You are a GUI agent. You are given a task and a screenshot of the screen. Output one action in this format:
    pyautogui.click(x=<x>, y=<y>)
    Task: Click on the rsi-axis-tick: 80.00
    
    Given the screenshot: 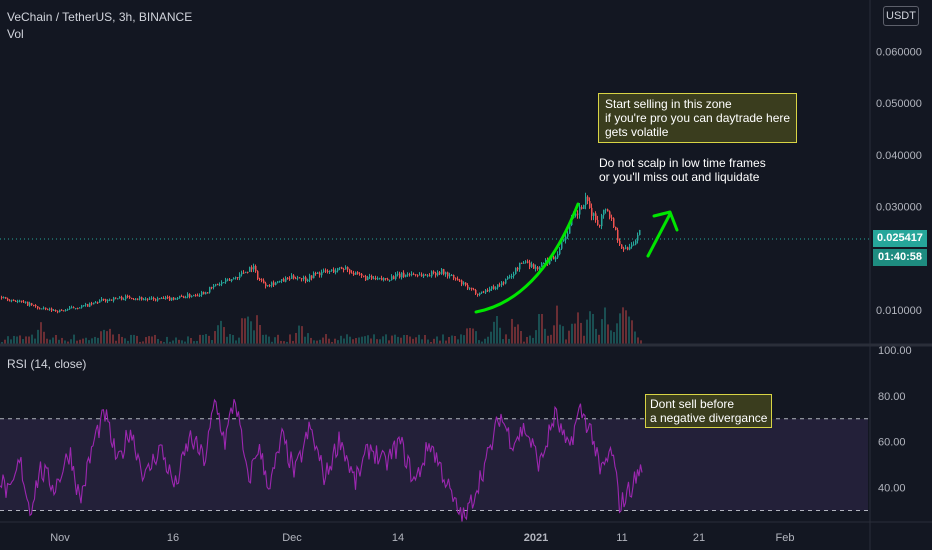 What is the action you would take?
    pyautogui.click(x=892, y=397)
    